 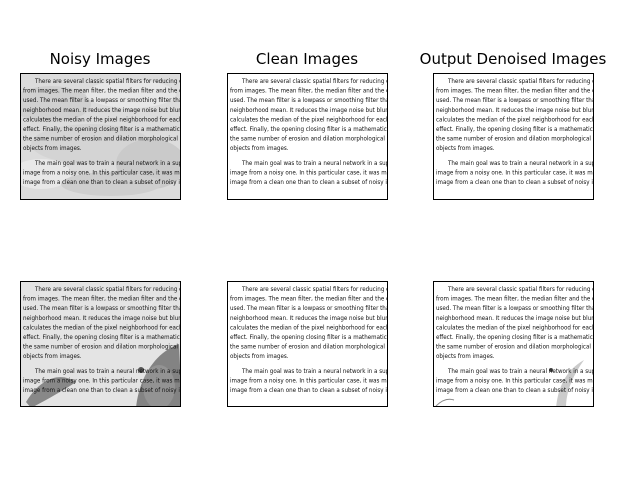 What do you see at coordinates (307, 59) in the screenshot?
I see `clean-images-title: Clean Images` at bounding box center [307, 59].